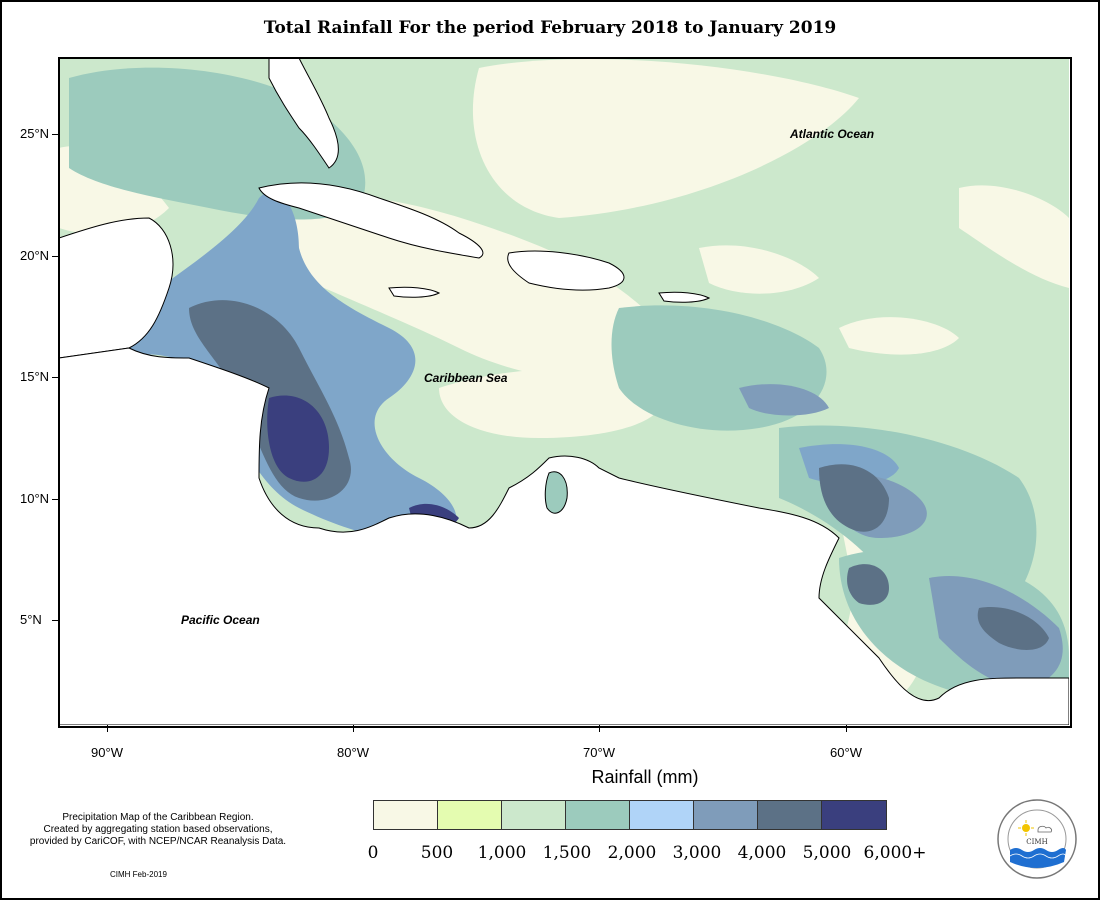 The image size is (1100, 900). What do you see at coordinates (566, 270) in the screenshot?
I see `hispaniola` at bounding box center [566, 270].